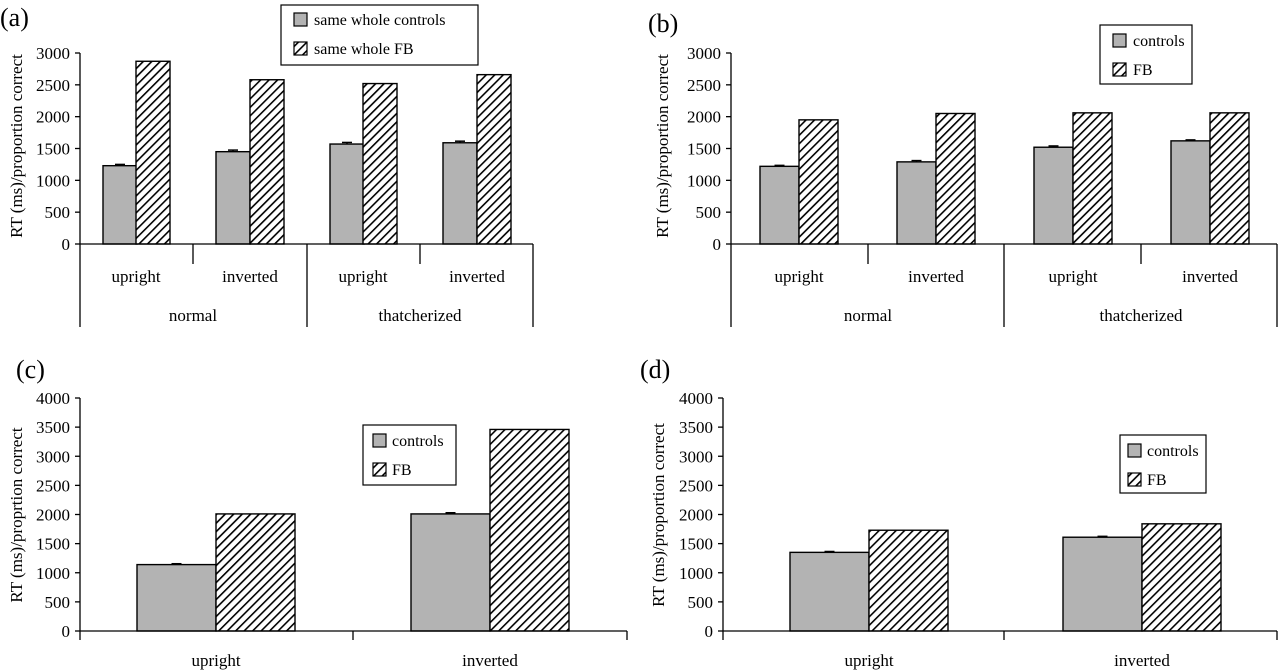 Image resolution: width=1278 pixels, height=672 pixels. What do you see at coordinates (704, 117) in the screenshot?
I see `panel-b-ytick-label: 2000` at bounding box center [704, 117].